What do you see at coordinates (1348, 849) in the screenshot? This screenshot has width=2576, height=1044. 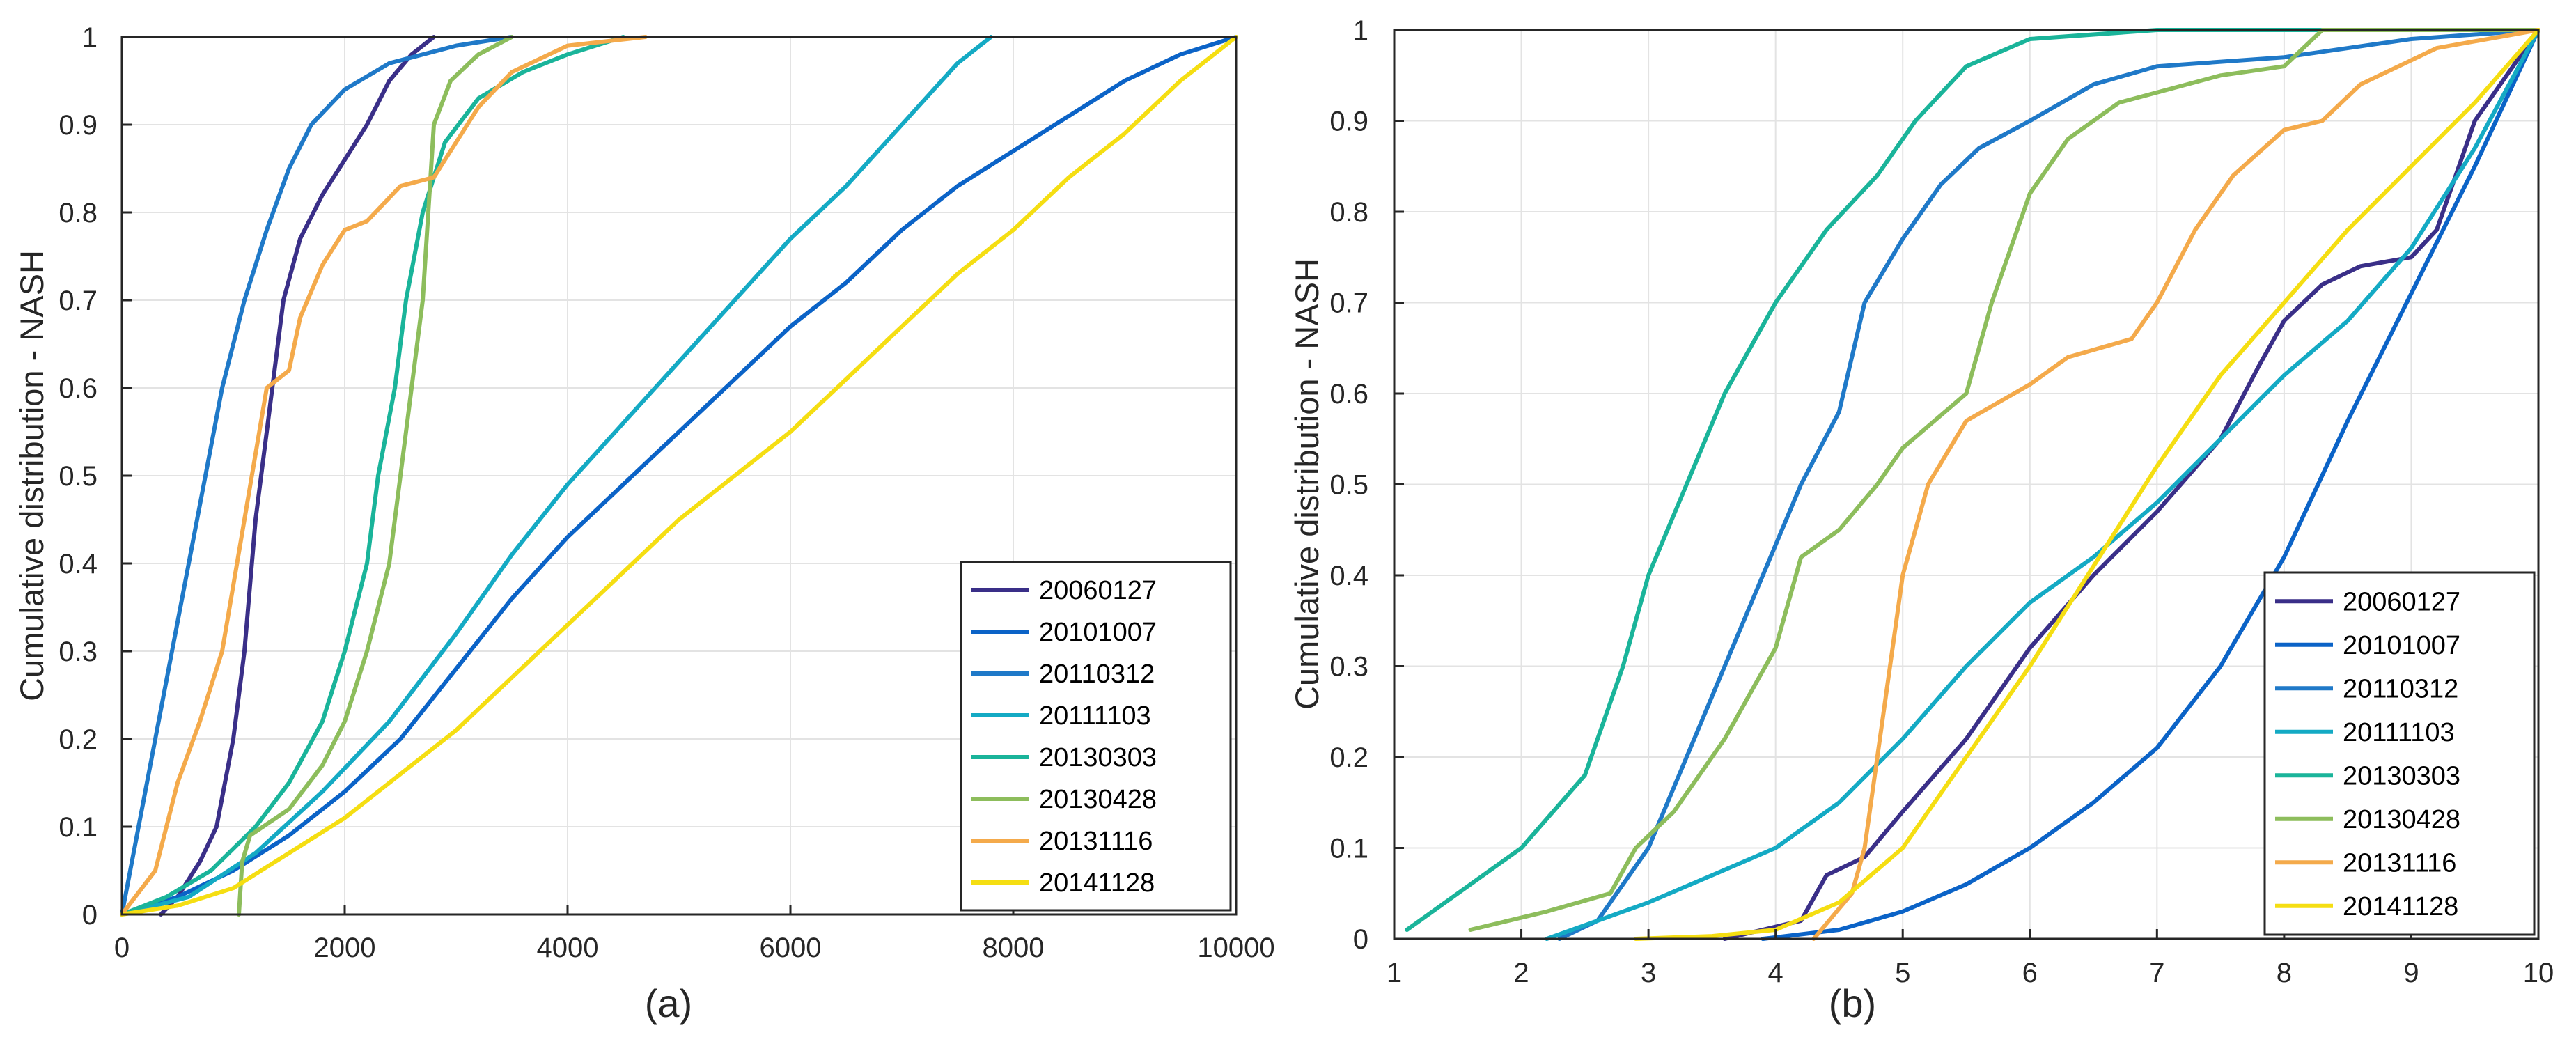 I see `panel-b-y-tick-label-1: 0.1` at bounding box center [1348, 849].